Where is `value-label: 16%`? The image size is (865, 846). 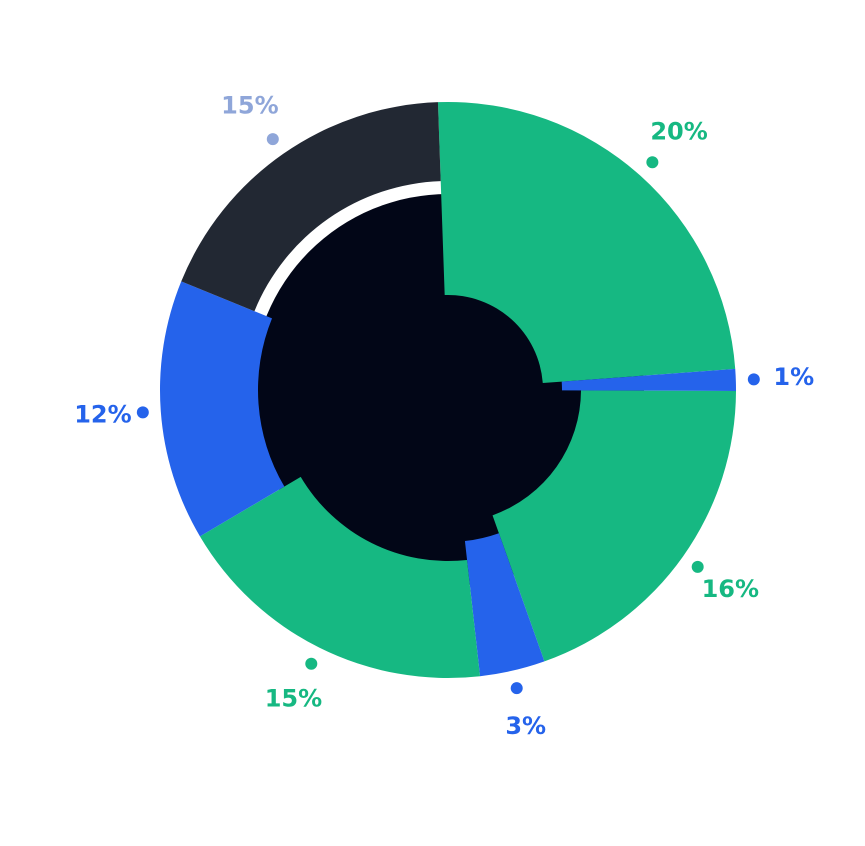 value-label: 16% is located at coordinates (730, 589).